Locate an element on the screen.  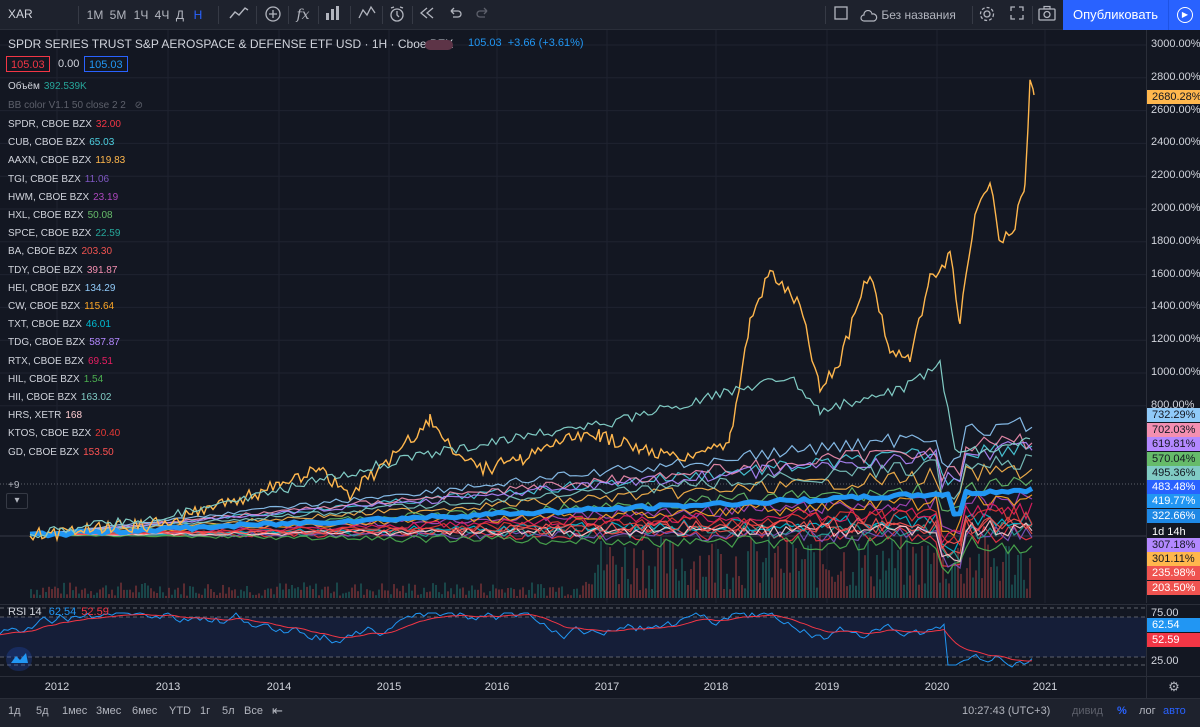
undo-icon is located at coordinates (455, 15).